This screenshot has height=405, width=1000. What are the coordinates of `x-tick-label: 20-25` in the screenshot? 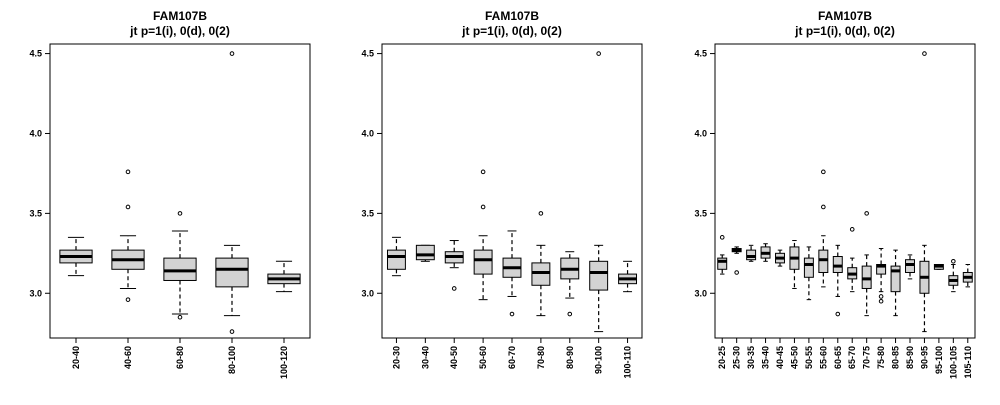 It's located at (722, 357).